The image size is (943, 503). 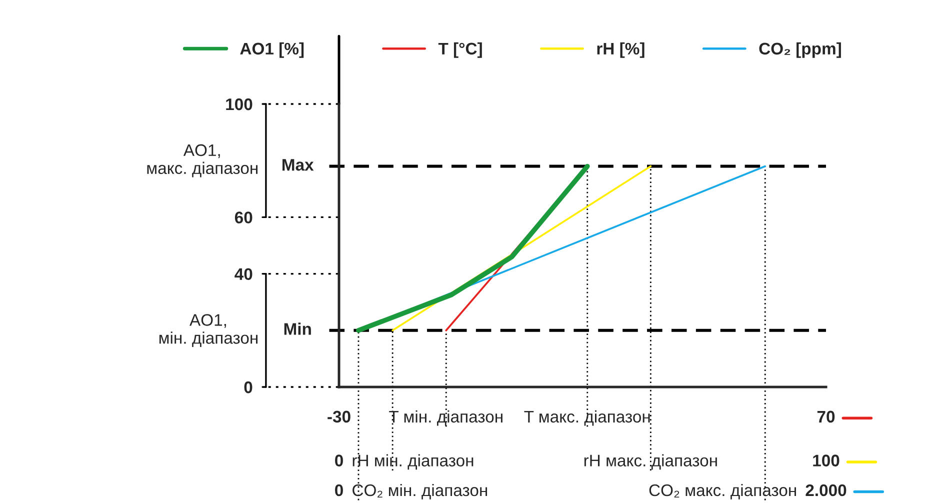 I want to click on x-tick-label: -30, so click(x=339, y=416).